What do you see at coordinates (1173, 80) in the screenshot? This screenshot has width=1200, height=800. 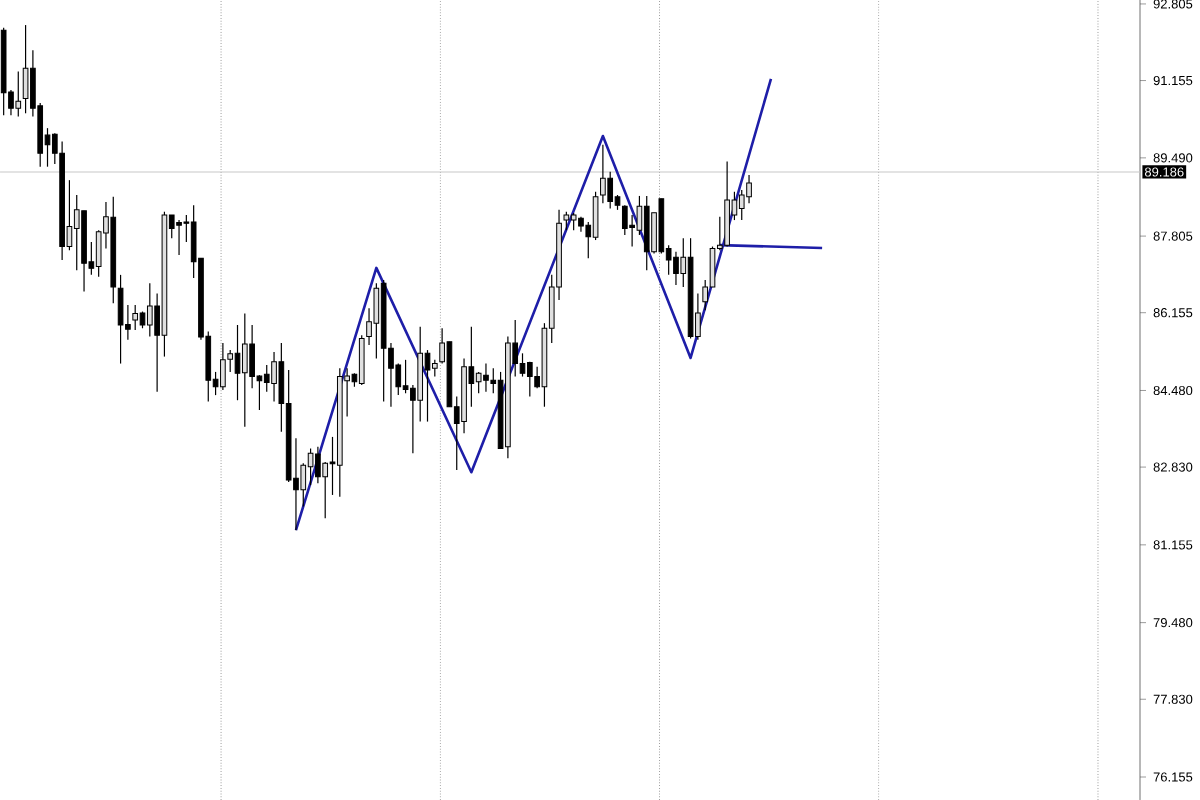 I see `y-tick-label: 91.155` at bounding box center [1173, 80].